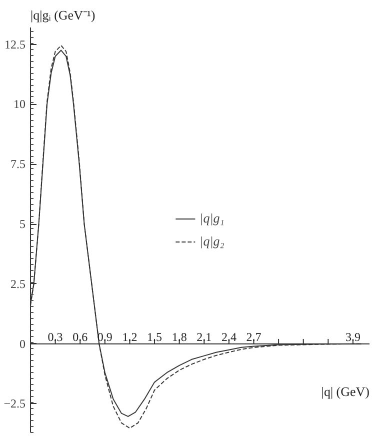  What do you see at coordinates (18, 164) in the screenshot?
I see `y-tick-label: 7.5` at bounding box center [18, 164].